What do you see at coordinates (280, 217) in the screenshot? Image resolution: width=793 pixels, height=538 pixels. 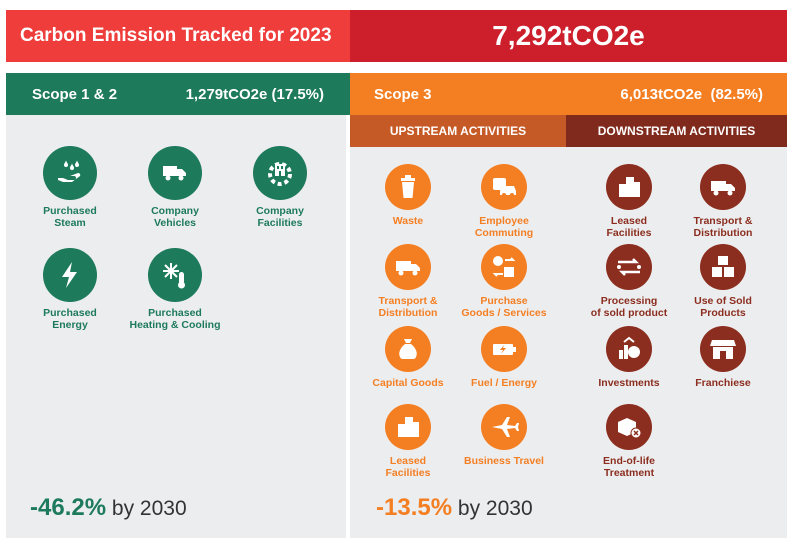 I see `item-label: Company Facilities` at bounding box center [280, 217].